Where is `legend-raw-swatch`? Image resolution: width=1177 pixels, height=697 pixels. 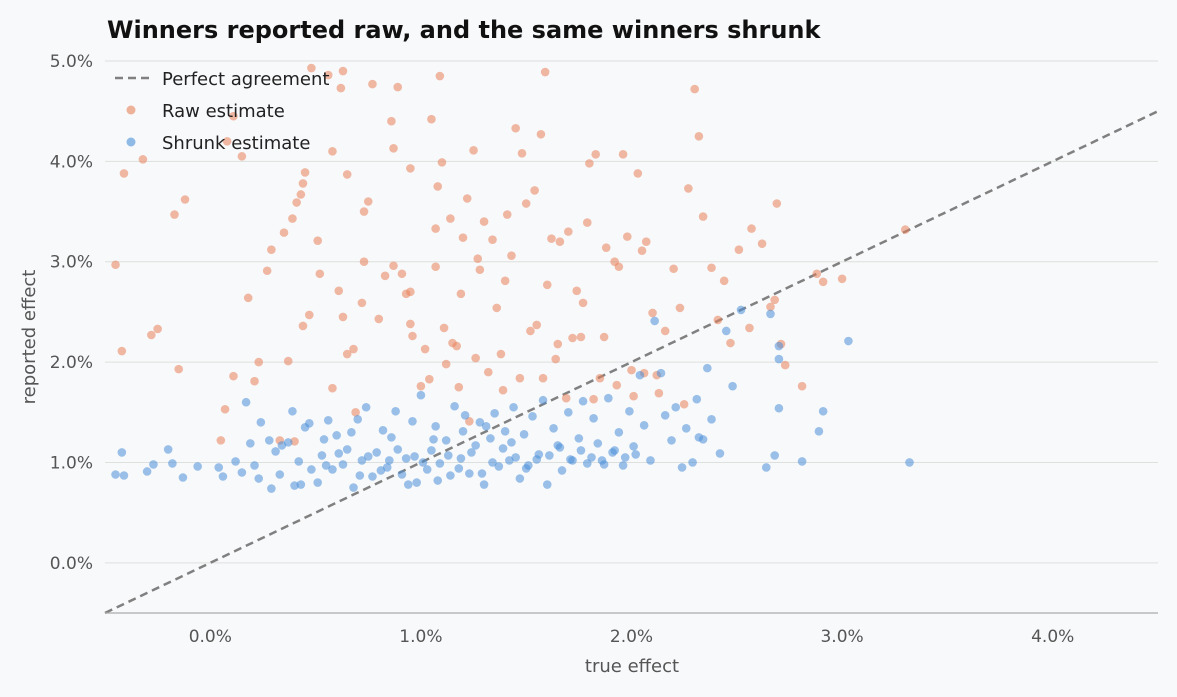 legend-raw-swatch is located at coordinates (131, 110).